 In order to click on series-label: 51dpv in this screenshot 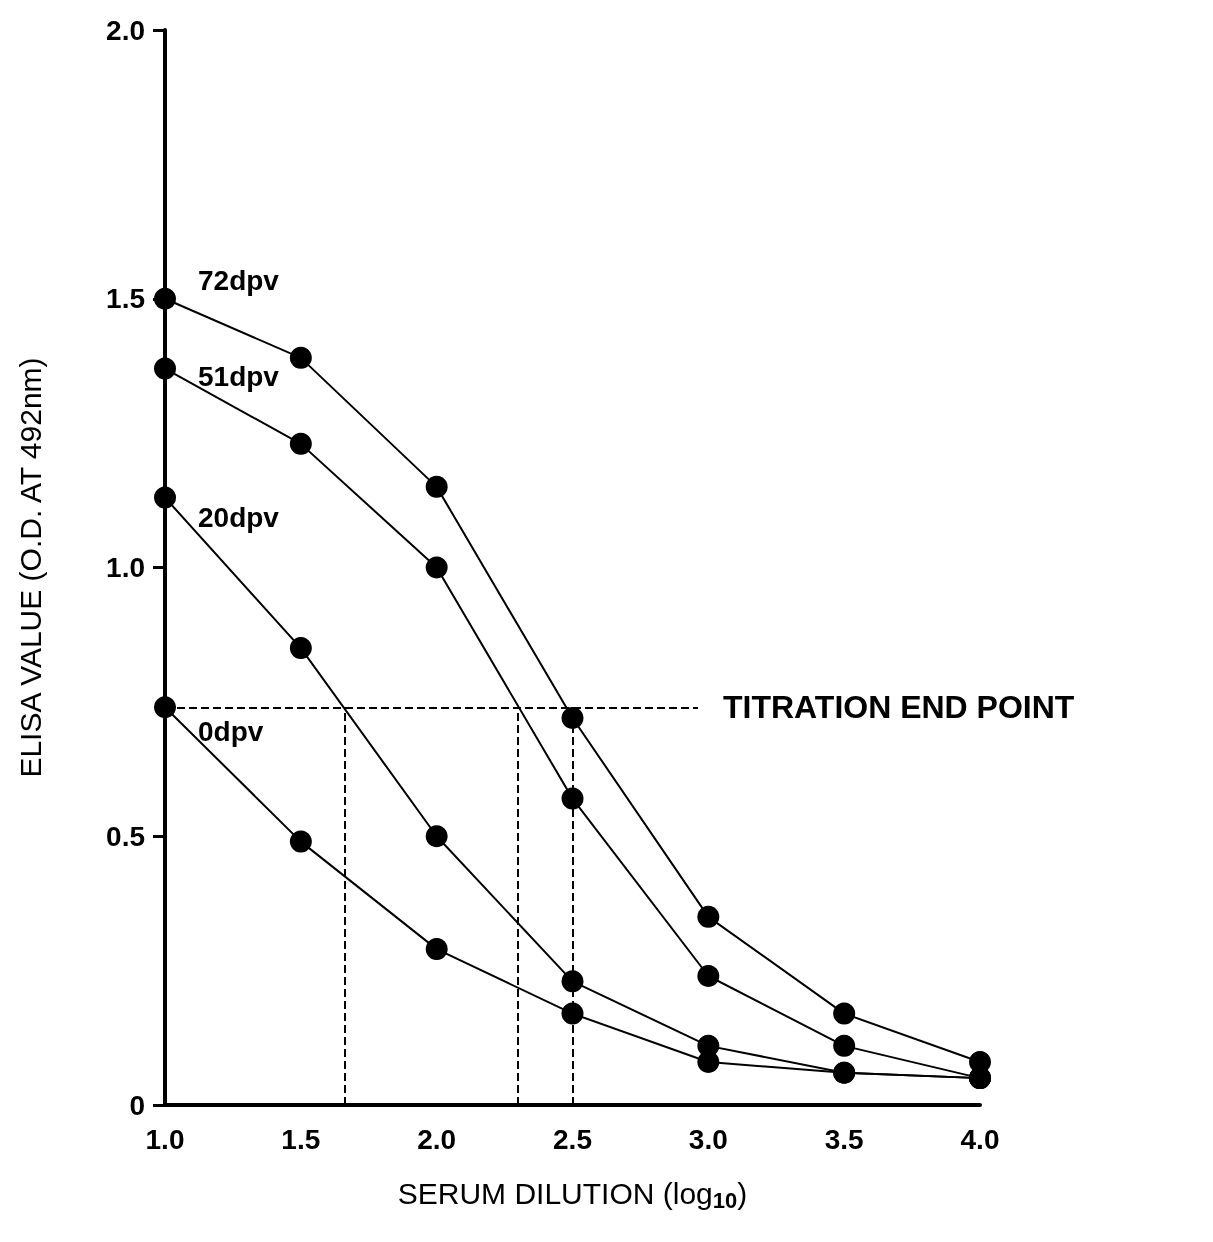, I will do `click(239, 377)`.